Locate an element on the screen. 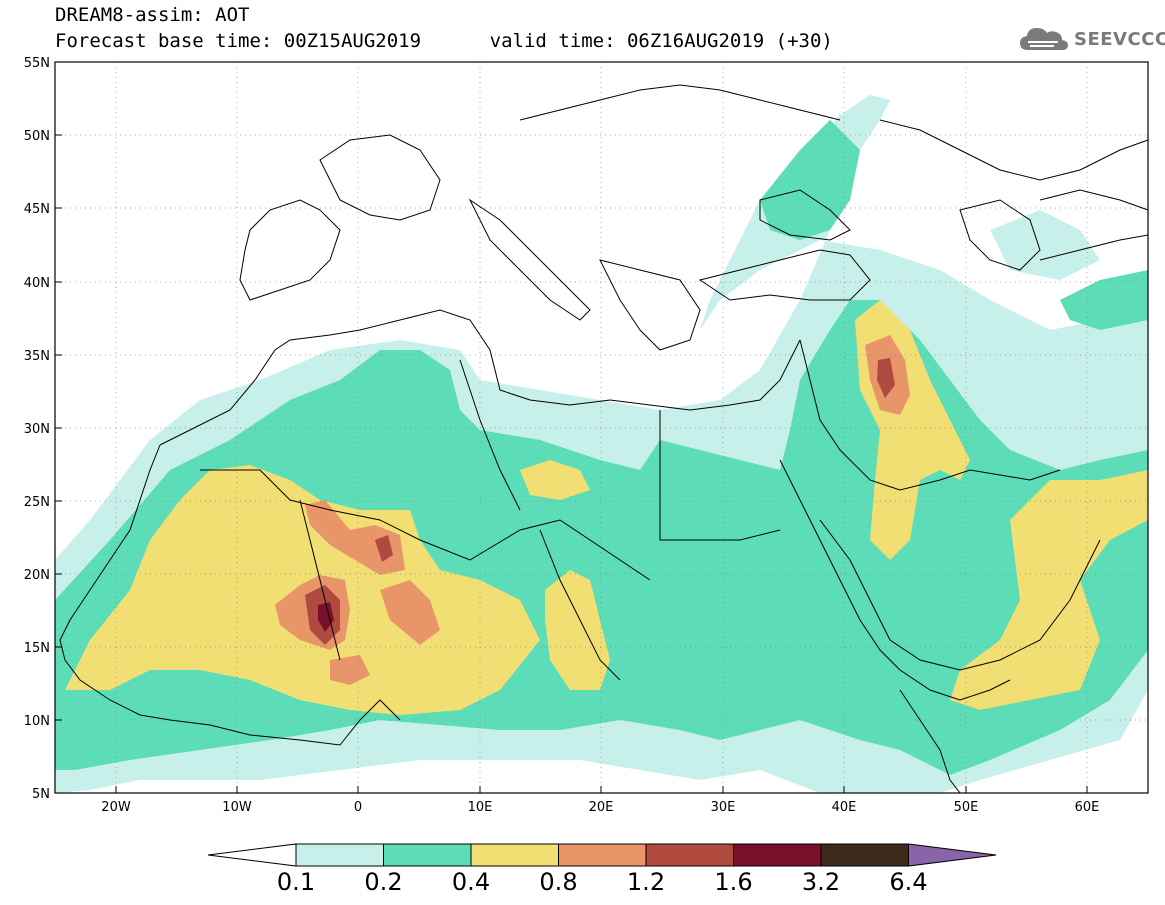  lon-label-20w: 20W is located at coordinates (116, 807).